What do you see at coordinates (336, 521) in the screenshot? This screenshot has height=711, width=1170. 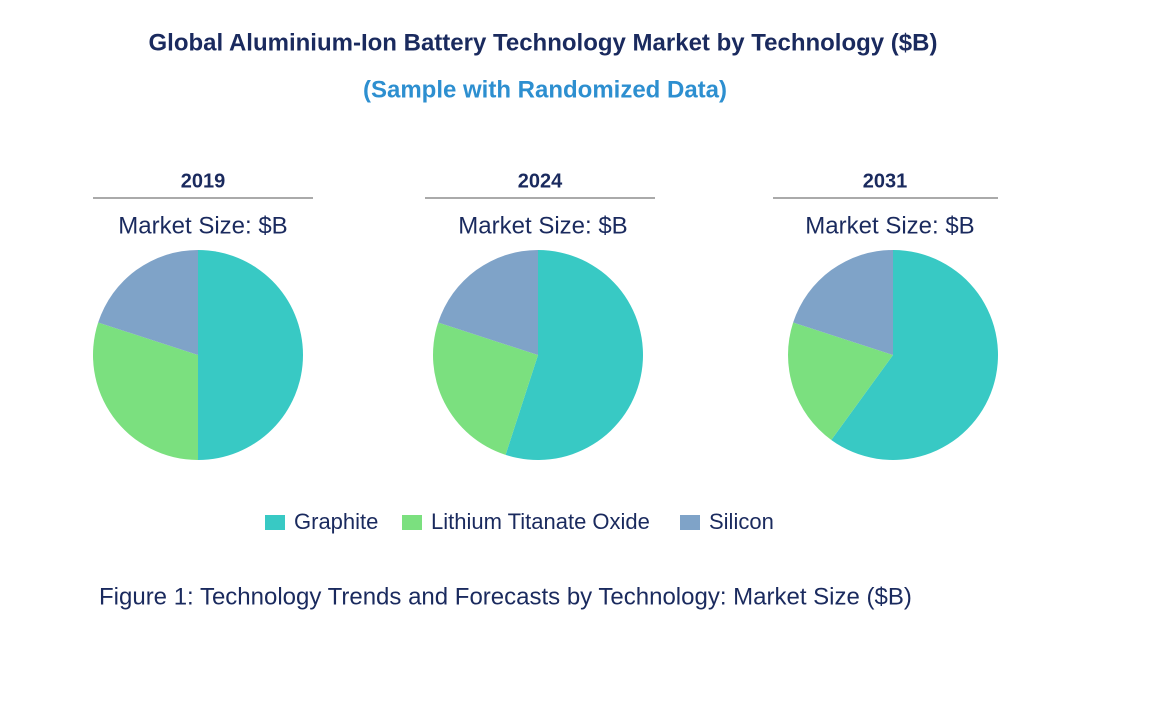 I see `legend-label: Graphite` at bounding box center [336, 521].